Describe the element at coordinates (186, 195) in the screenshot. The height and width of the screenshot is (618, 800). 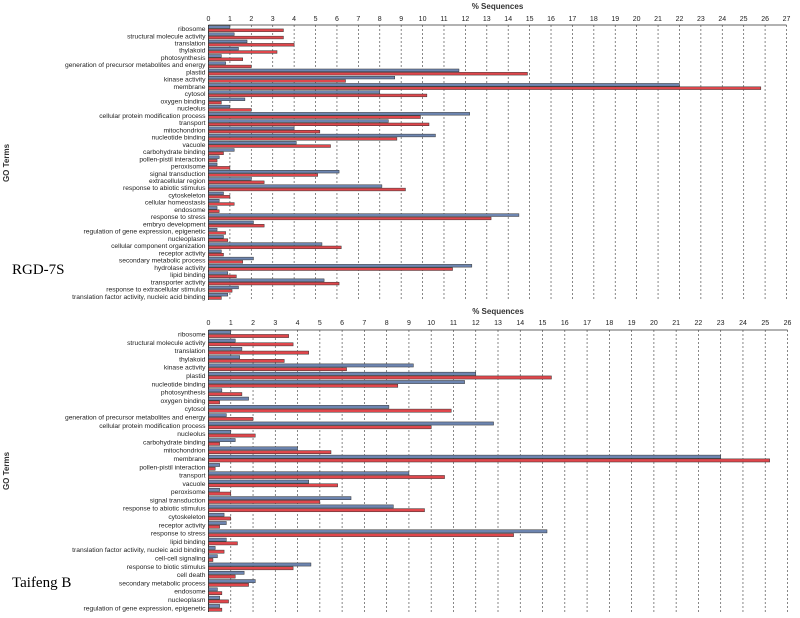
I see `category-label: cytoskeleton` at that location.